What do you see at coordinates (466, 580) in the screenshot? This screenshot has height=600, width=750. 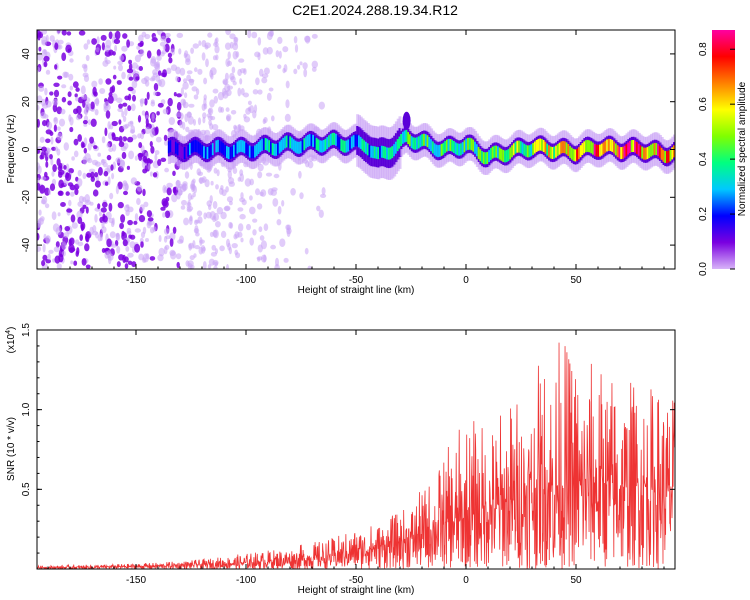 I see `x-tick-label: 0` at bounding box center [466, 580].